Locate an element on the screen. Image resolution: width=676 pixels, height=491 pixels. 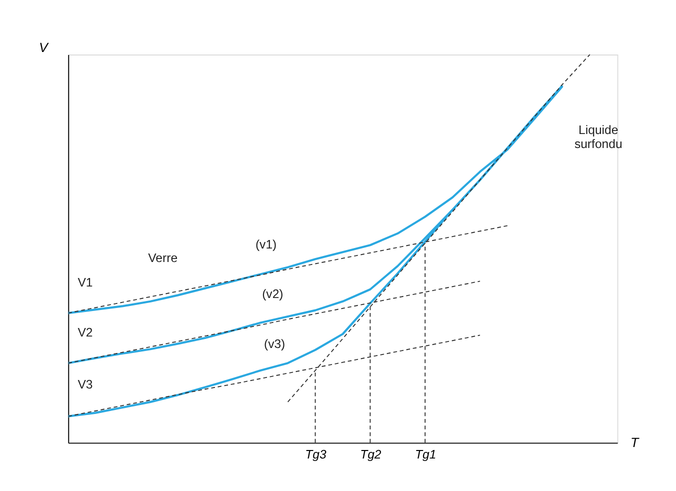
x-tick-label: Tg3 is located at coordinates (315, 454).